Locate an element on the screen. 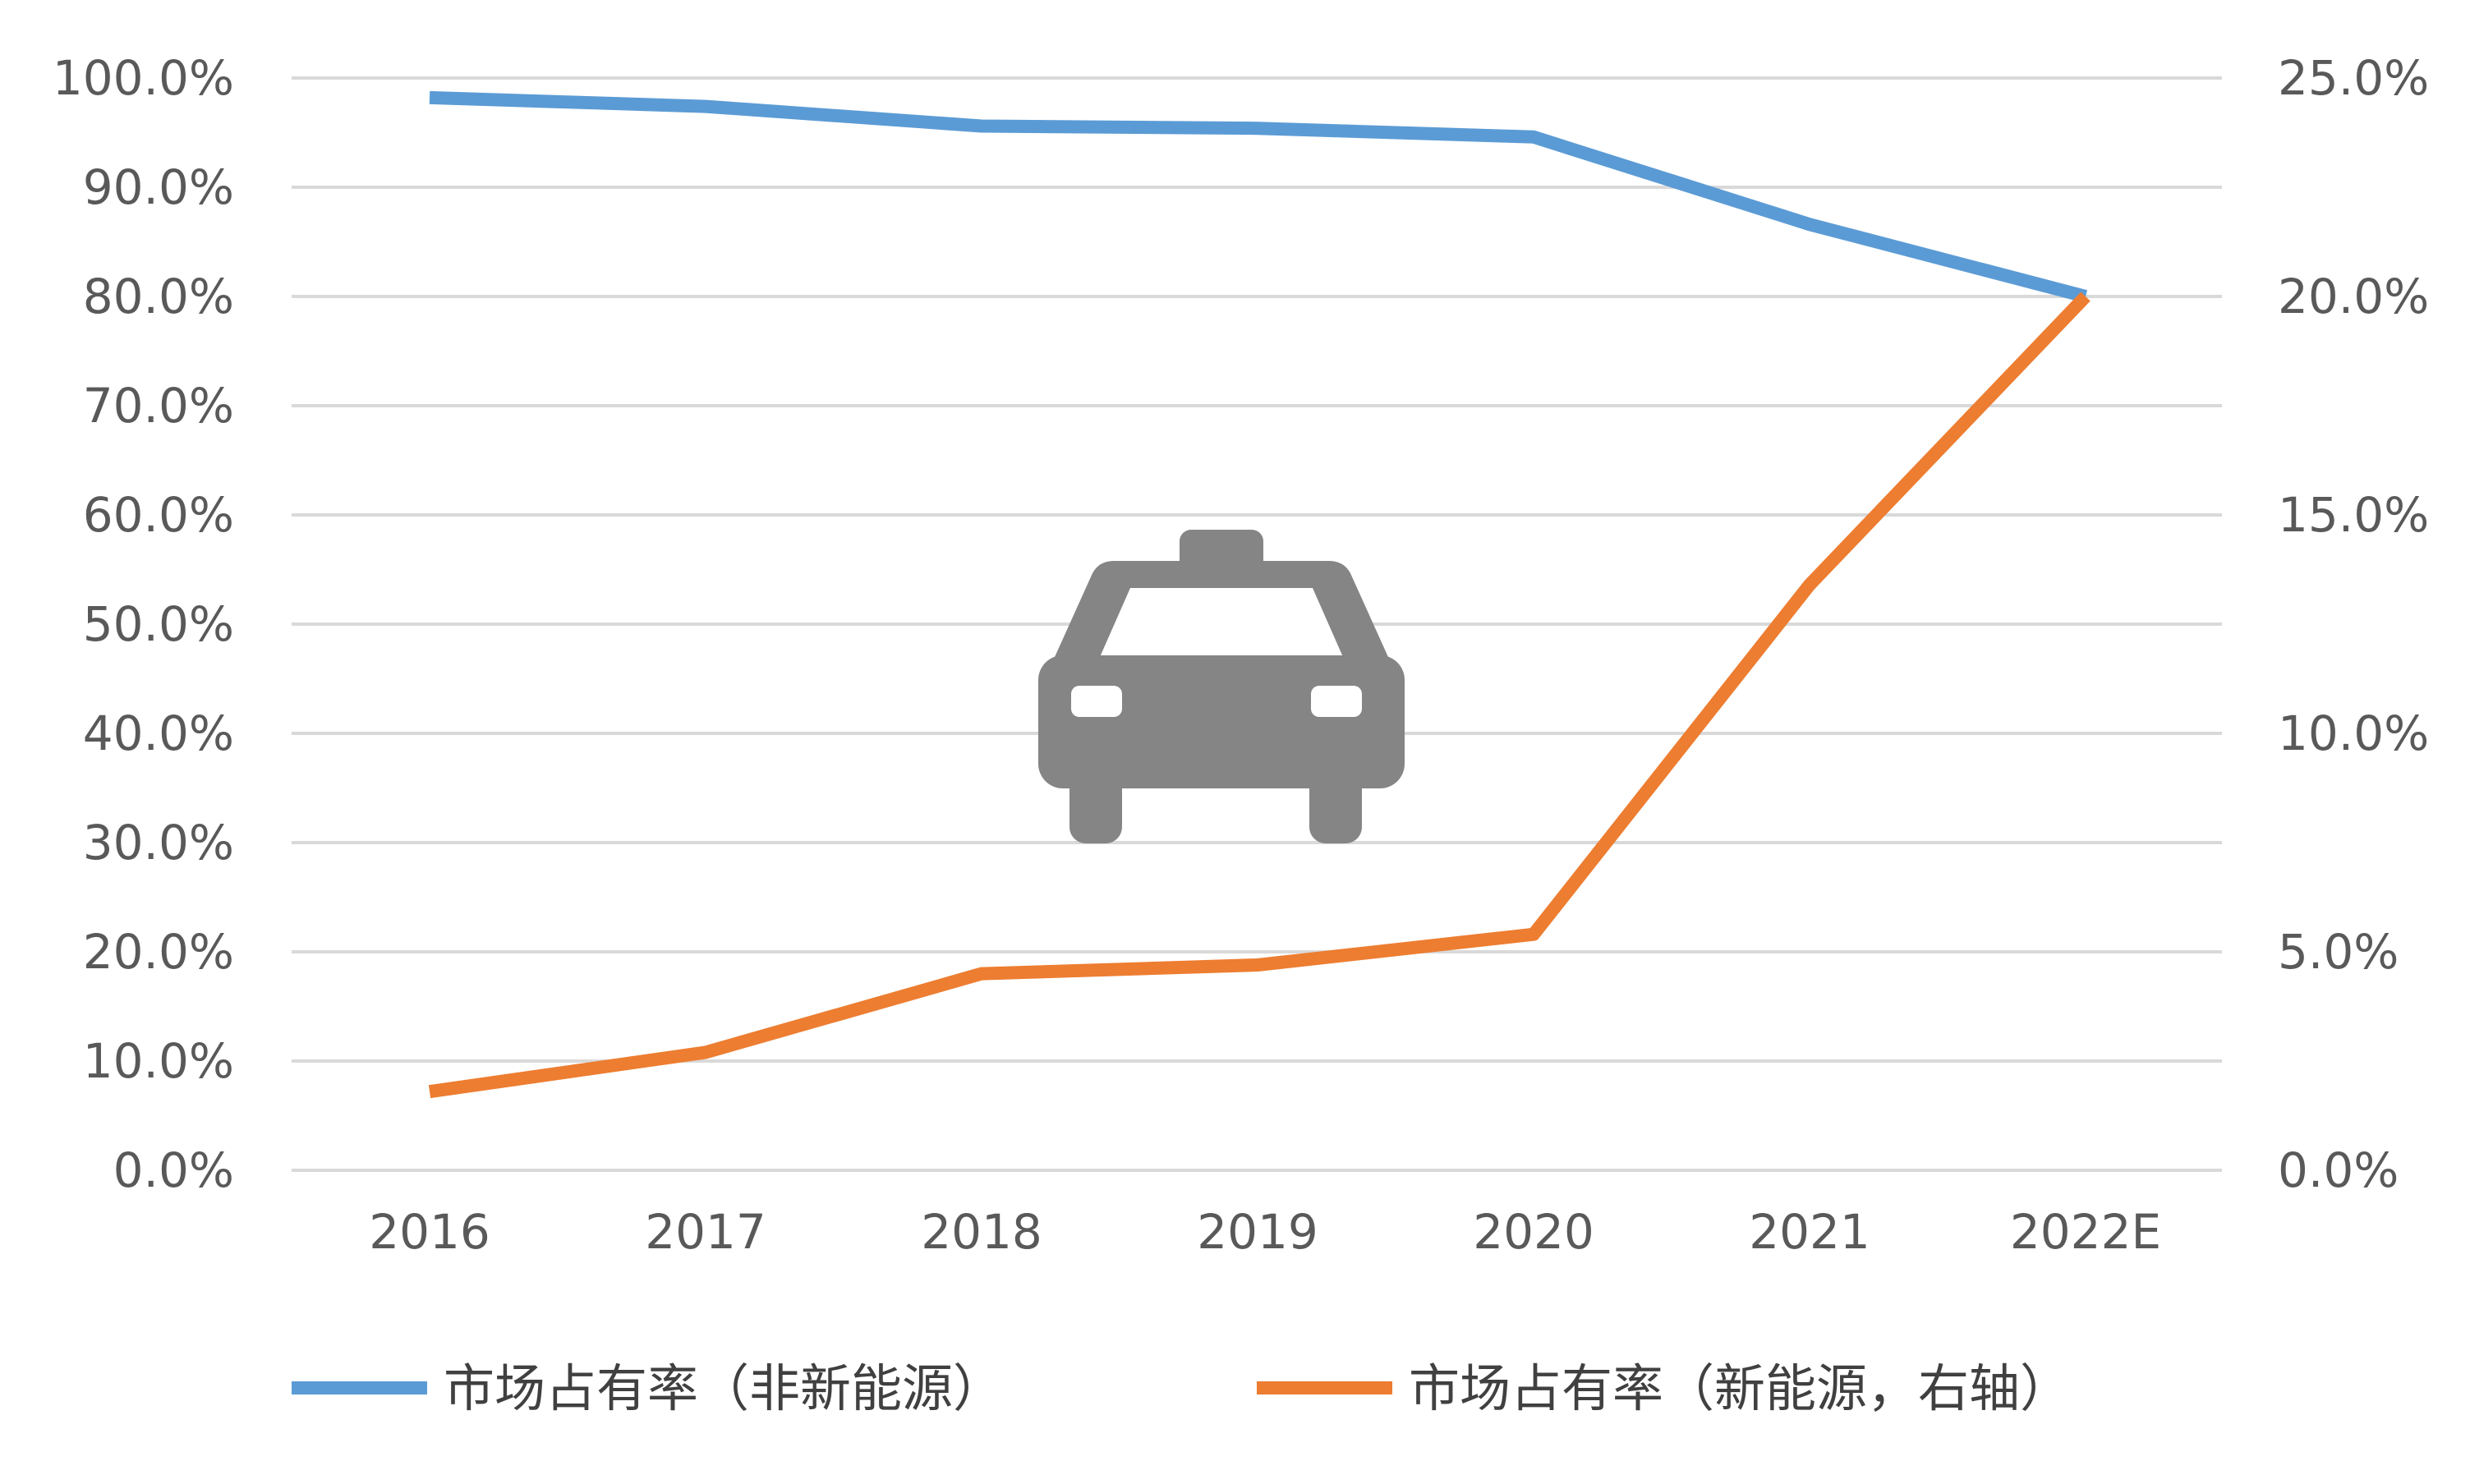 This screenshot has width=2470, height=1484. right-y-tick-label: 5.0% is located at coordinates (2338, 952).